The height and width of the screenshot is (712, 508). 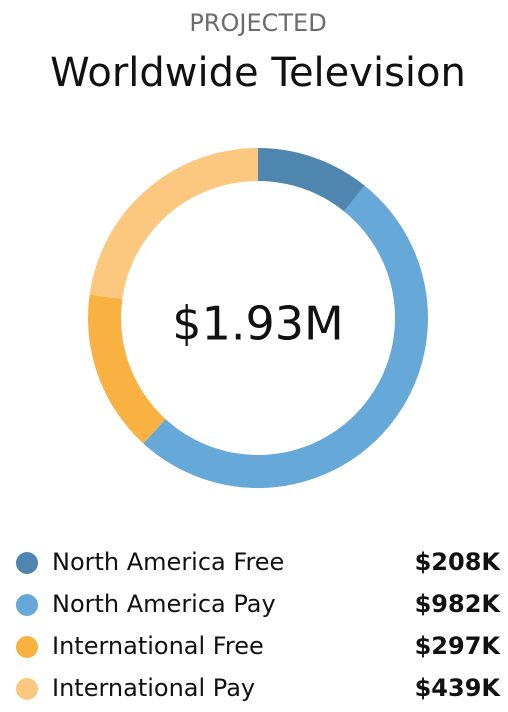 I want to click on legend-label: International Pay, so click(x=153, y=688).